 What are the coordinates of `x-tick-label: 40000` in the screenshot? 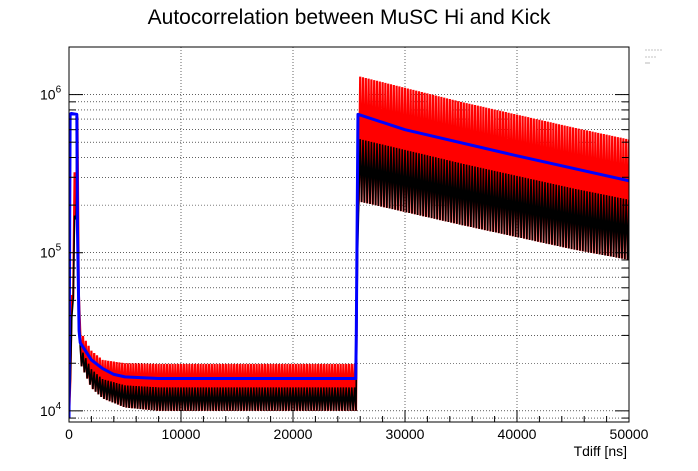 It's located at (517, 434).